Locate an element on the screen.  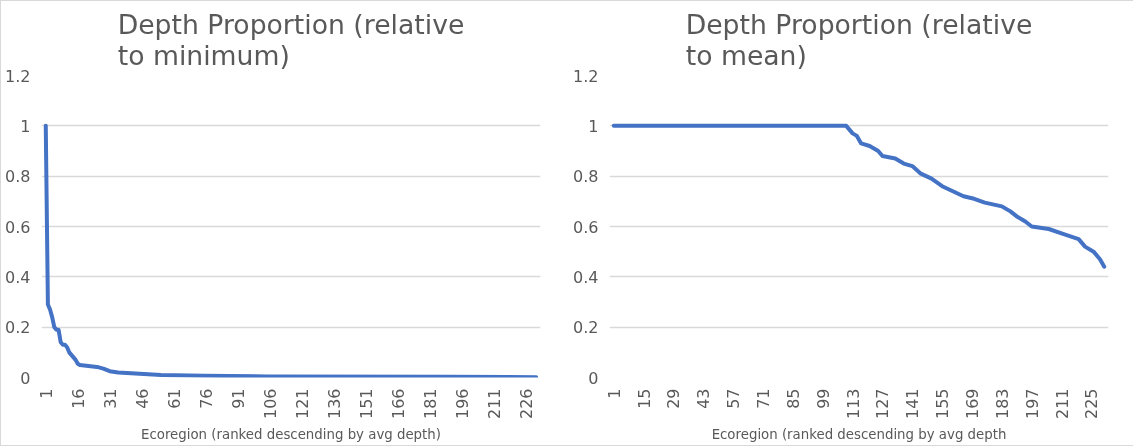
x-tick-label: 127 is located at coordinates (883, 404).